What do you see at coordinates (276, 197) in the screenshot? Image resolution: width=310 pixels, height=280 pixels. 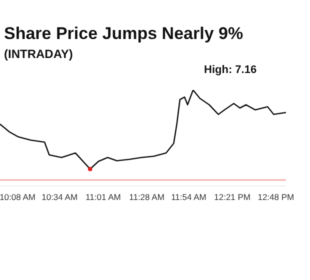 I see `x-tick-label: 12:48 PM` at bounding box center [276, 197].